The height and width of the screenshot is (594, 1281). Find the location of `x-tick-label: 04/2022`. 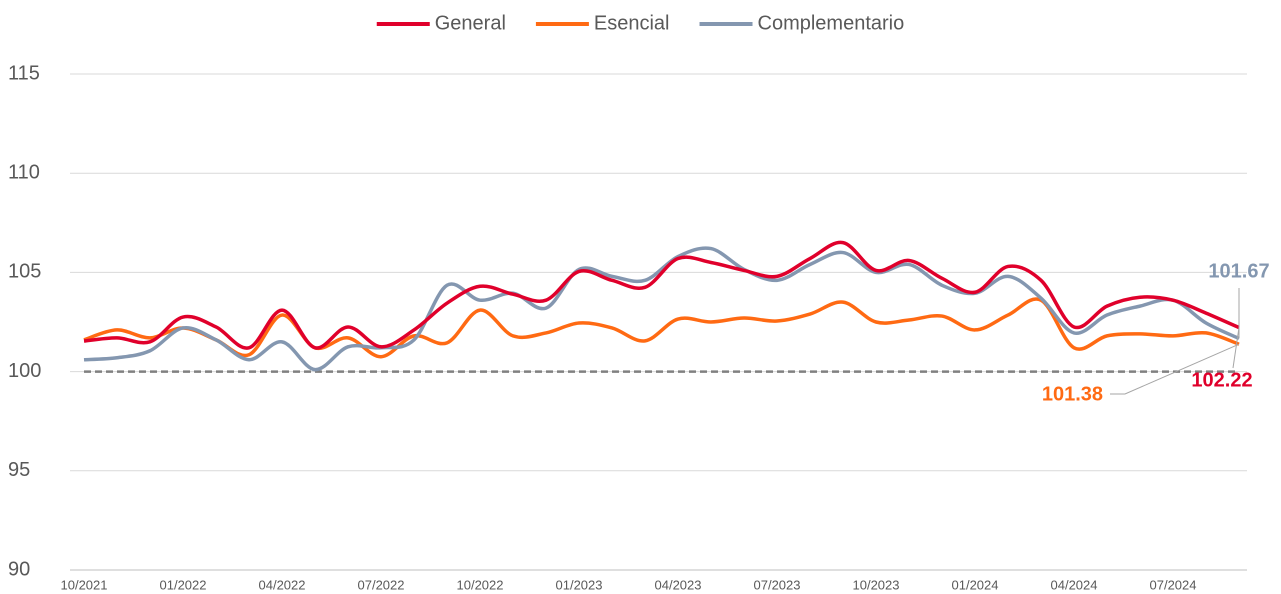

x-tick-label: 04/2022 is located at coordinates (282, 584).